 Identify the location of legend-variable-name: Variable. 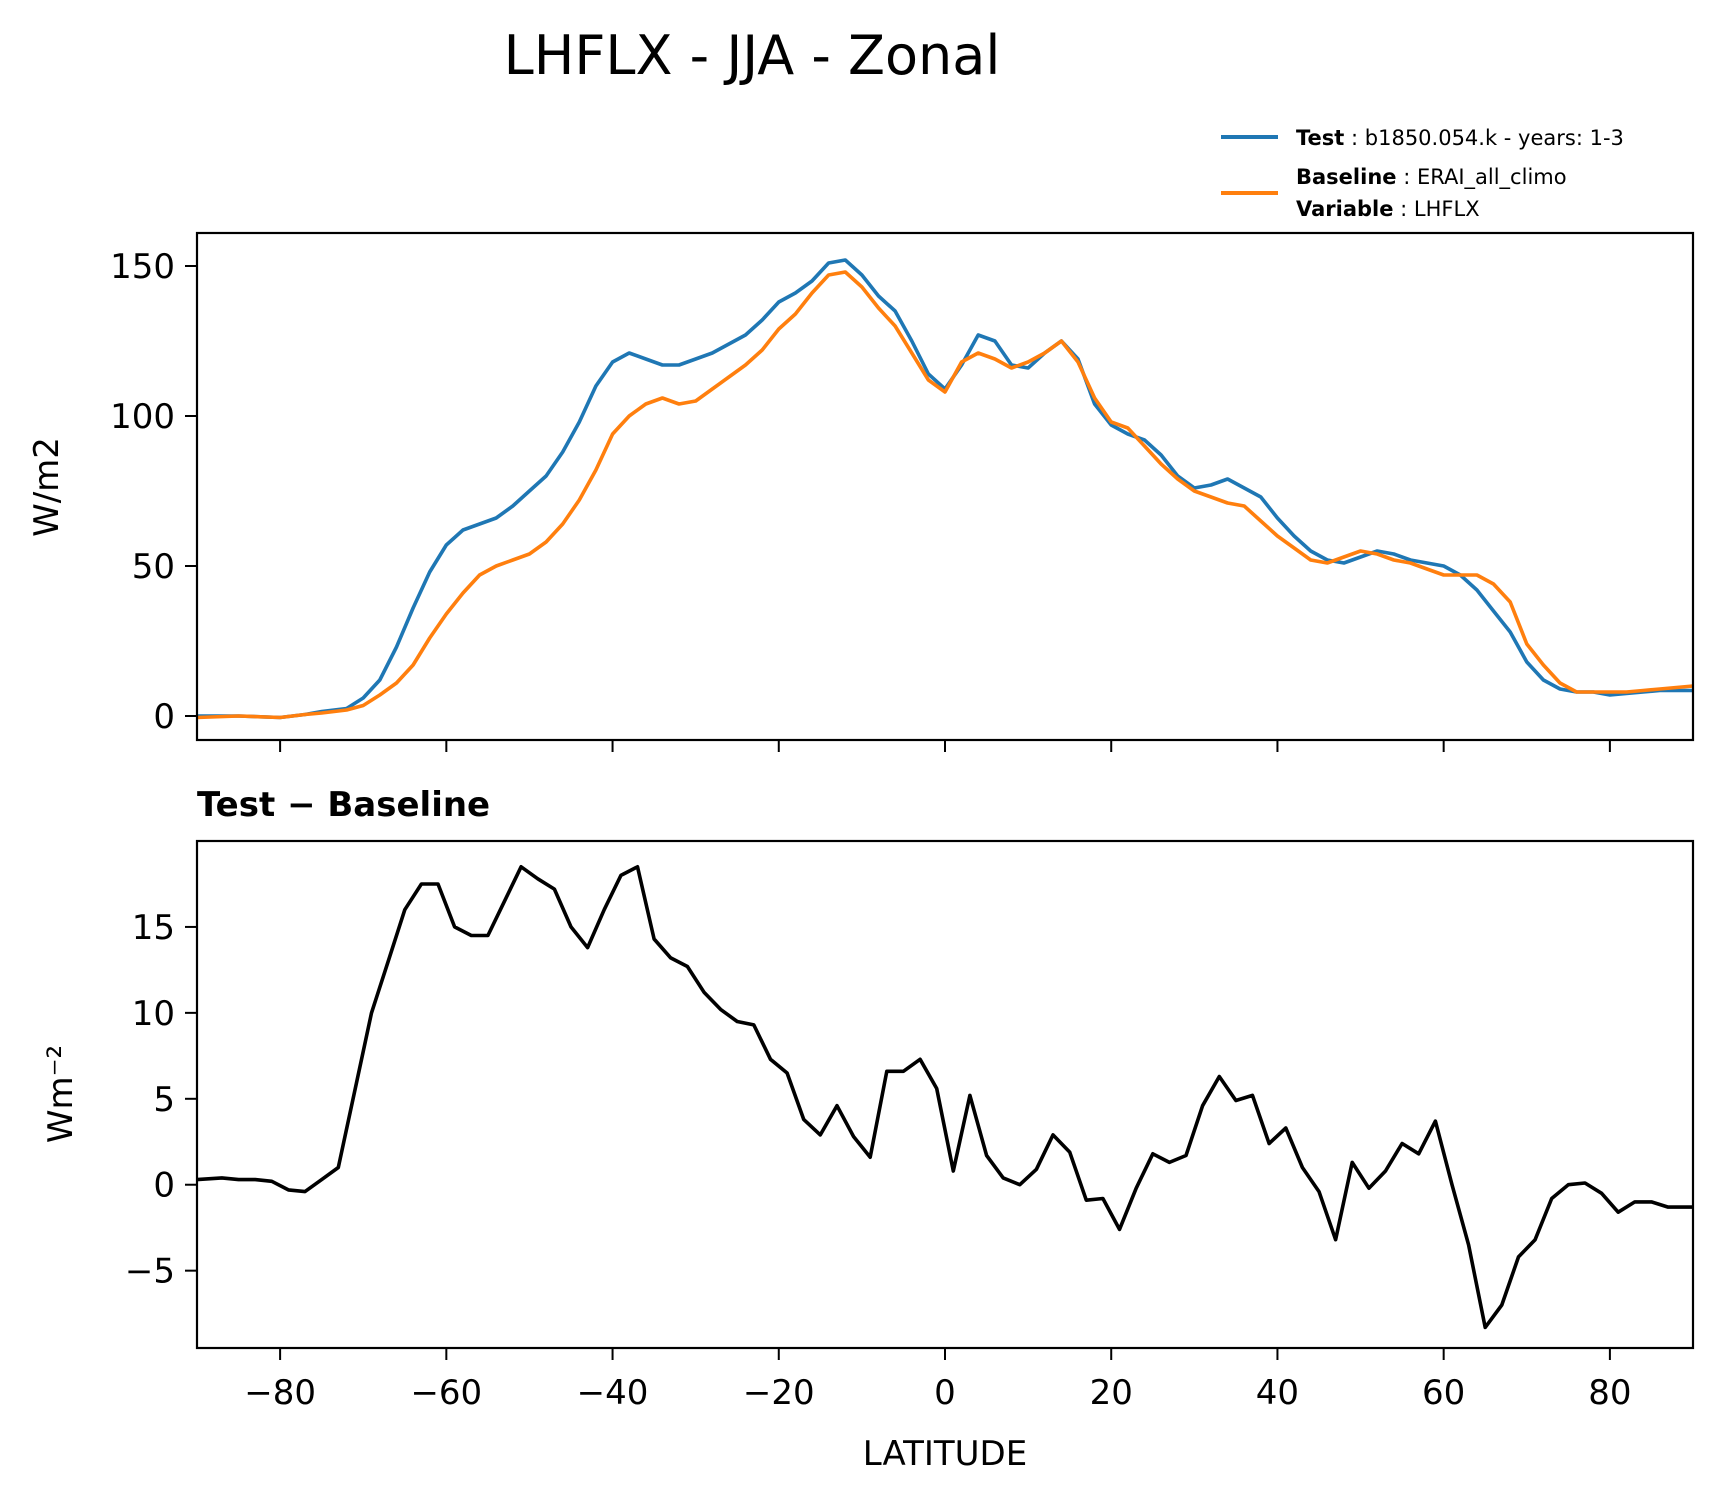
(1344, 209).